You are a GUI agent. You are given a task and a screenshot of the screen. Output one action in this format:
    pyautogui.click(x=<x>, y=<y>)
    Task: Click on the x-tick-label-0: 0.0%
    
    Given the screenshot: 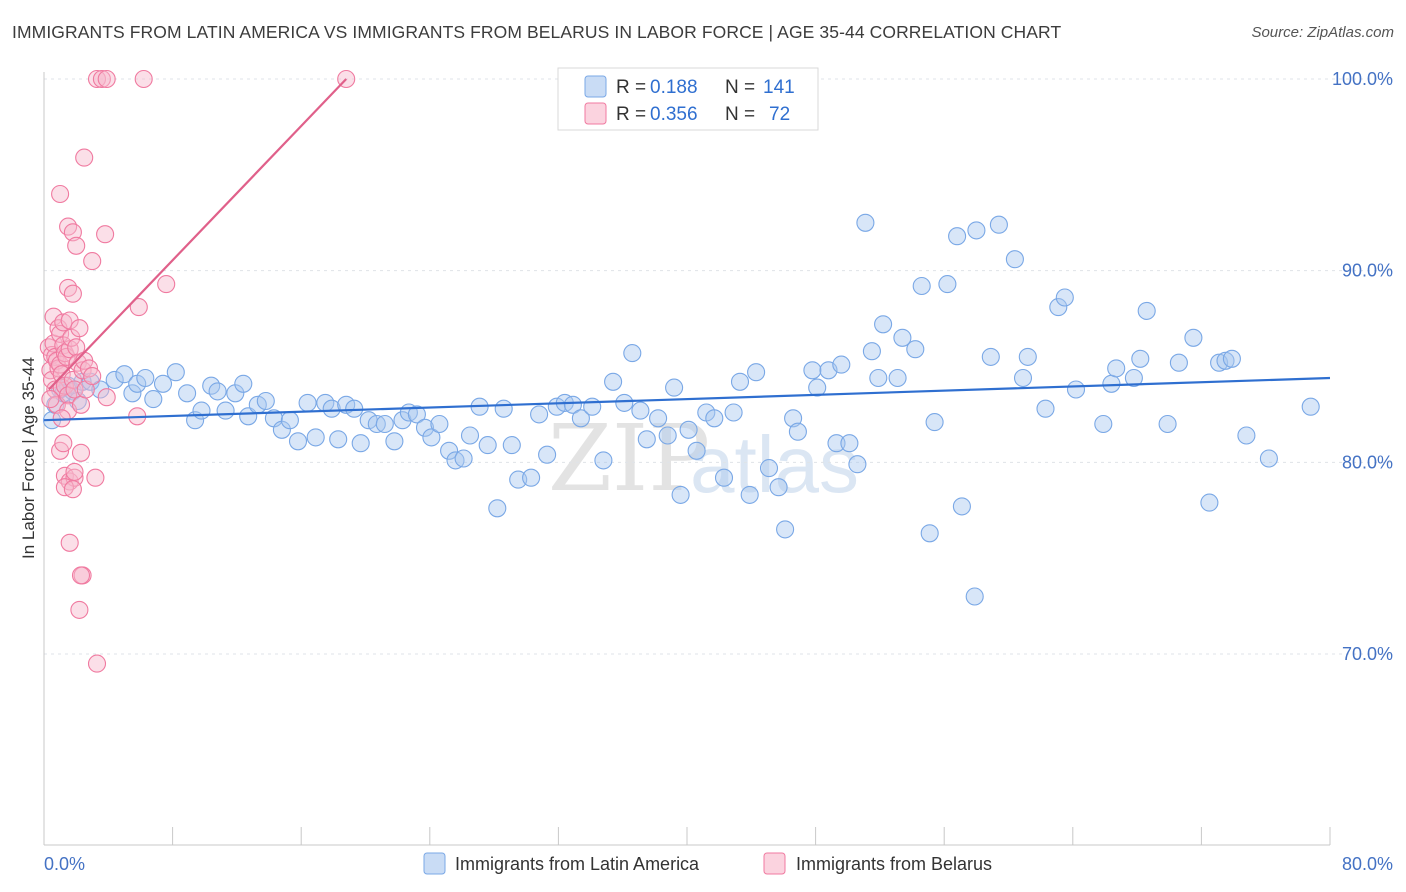 What is the action you would take?
    pyautogui.click(x=64, y=864)
    